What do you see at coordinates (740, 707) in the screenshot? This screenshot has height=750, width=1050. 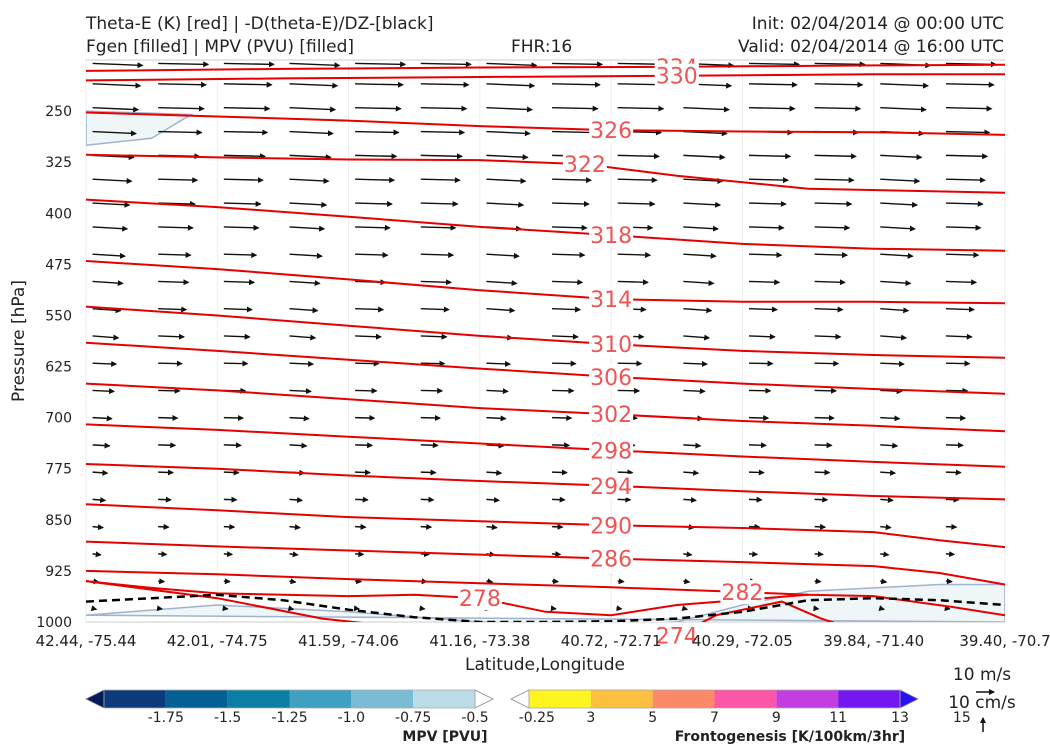 I see `fgen-colorbar: 3 5 7 9 11 13 15` at bounding box center [740, 707].